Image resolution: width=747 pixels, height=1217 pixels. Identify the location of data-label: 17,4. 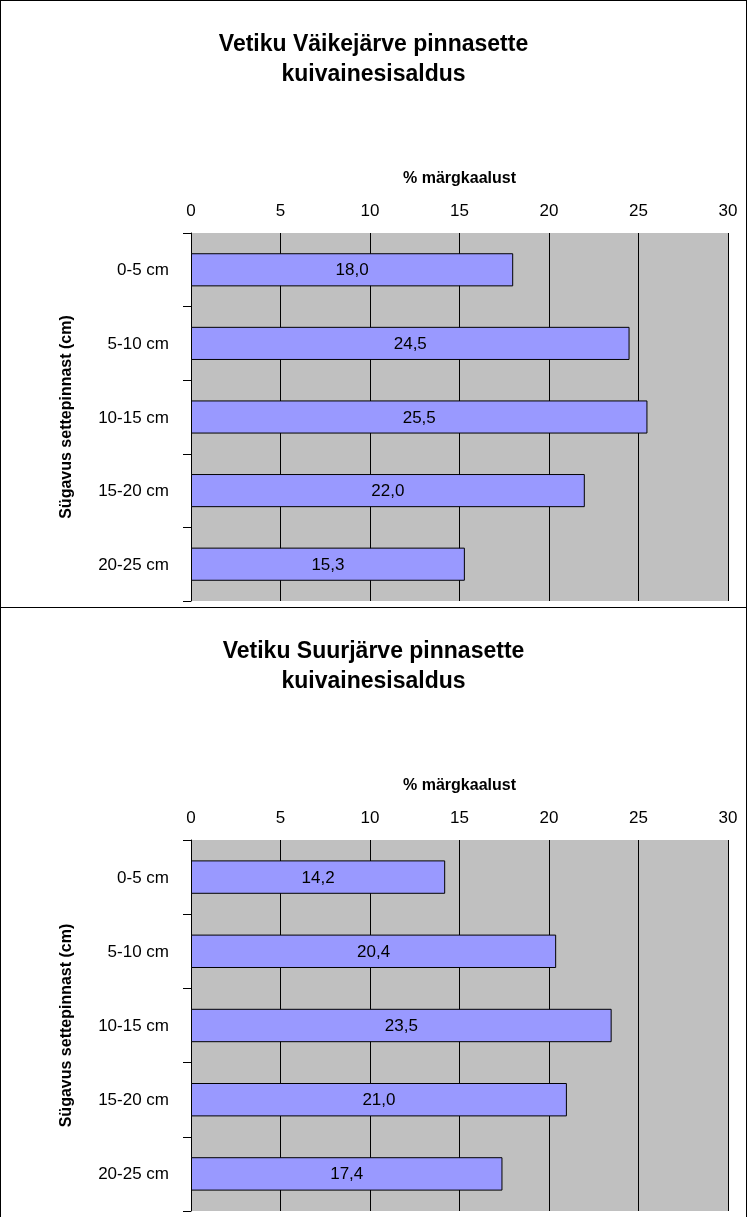
(347, 1174).